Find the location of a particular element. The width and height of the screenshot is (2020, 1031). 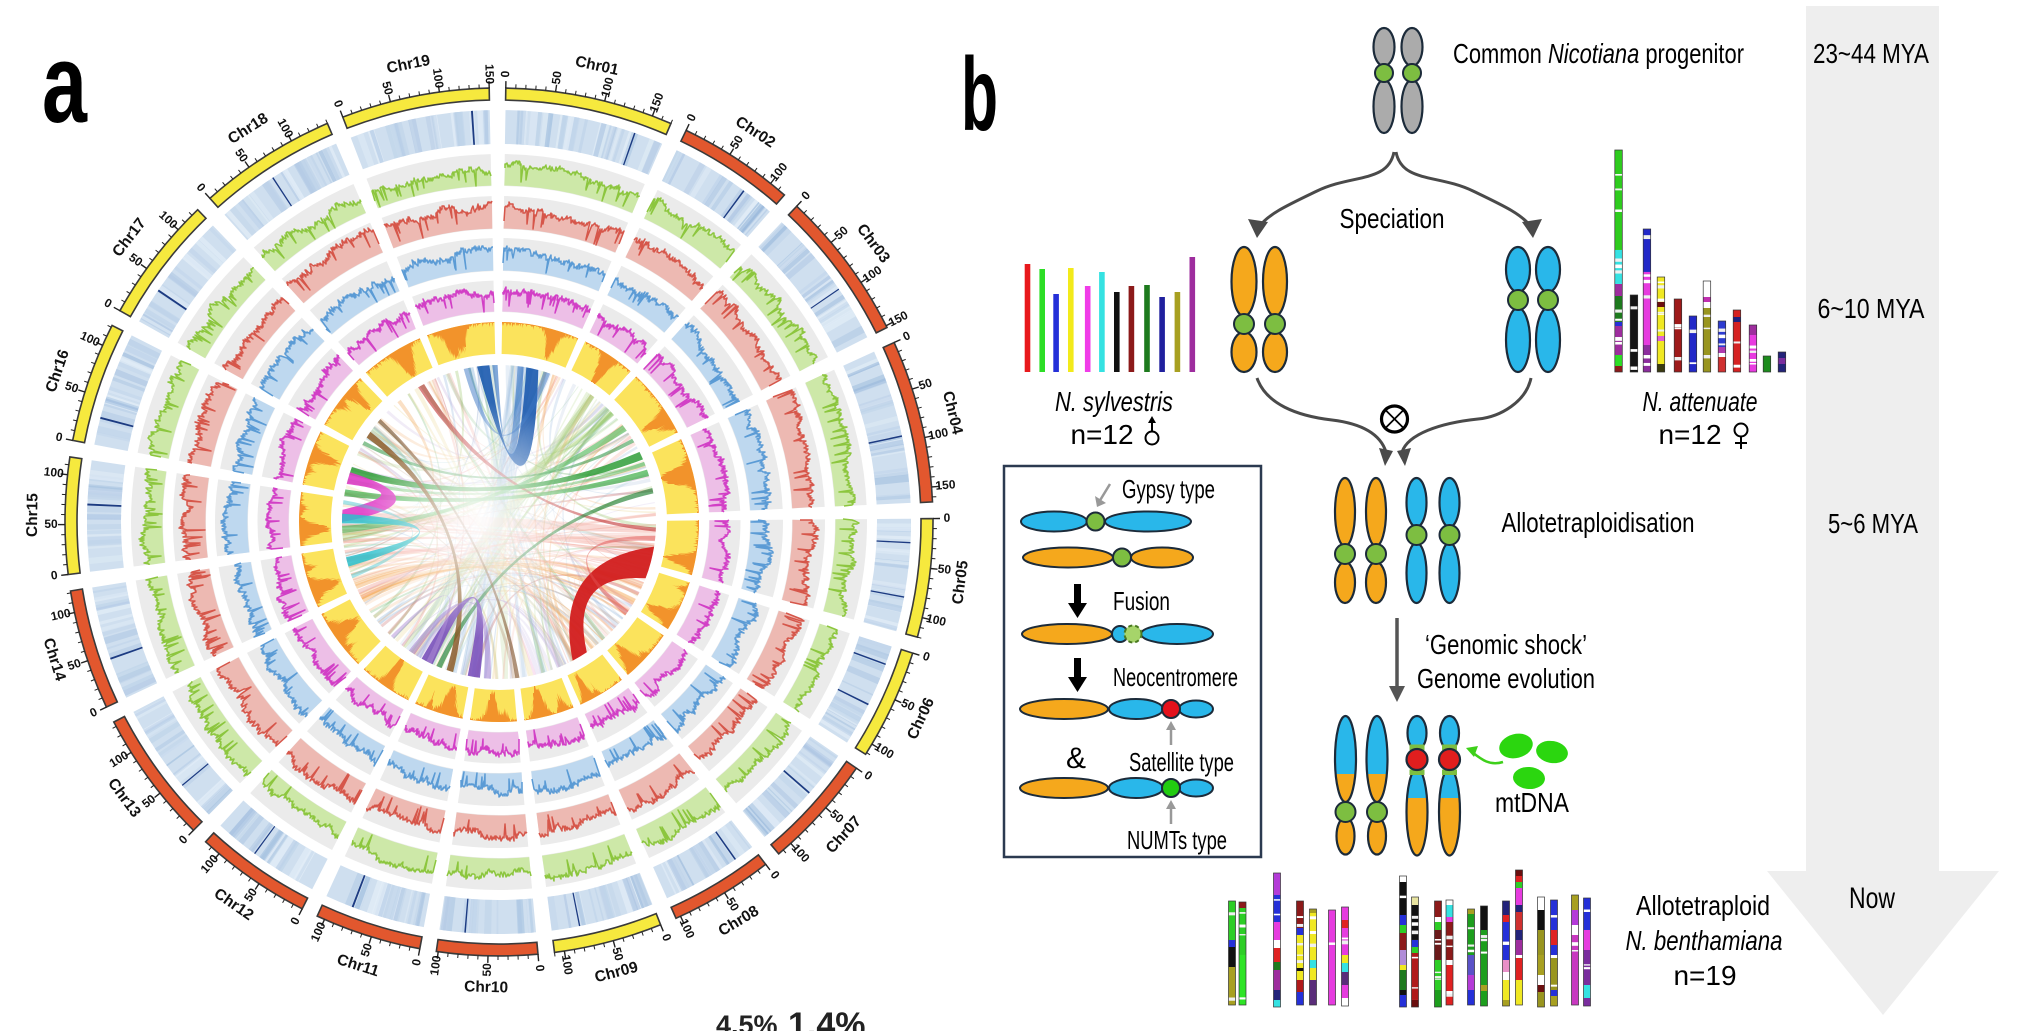

svg-text: 5~6 MYA is located at coordinates (1873, 523).